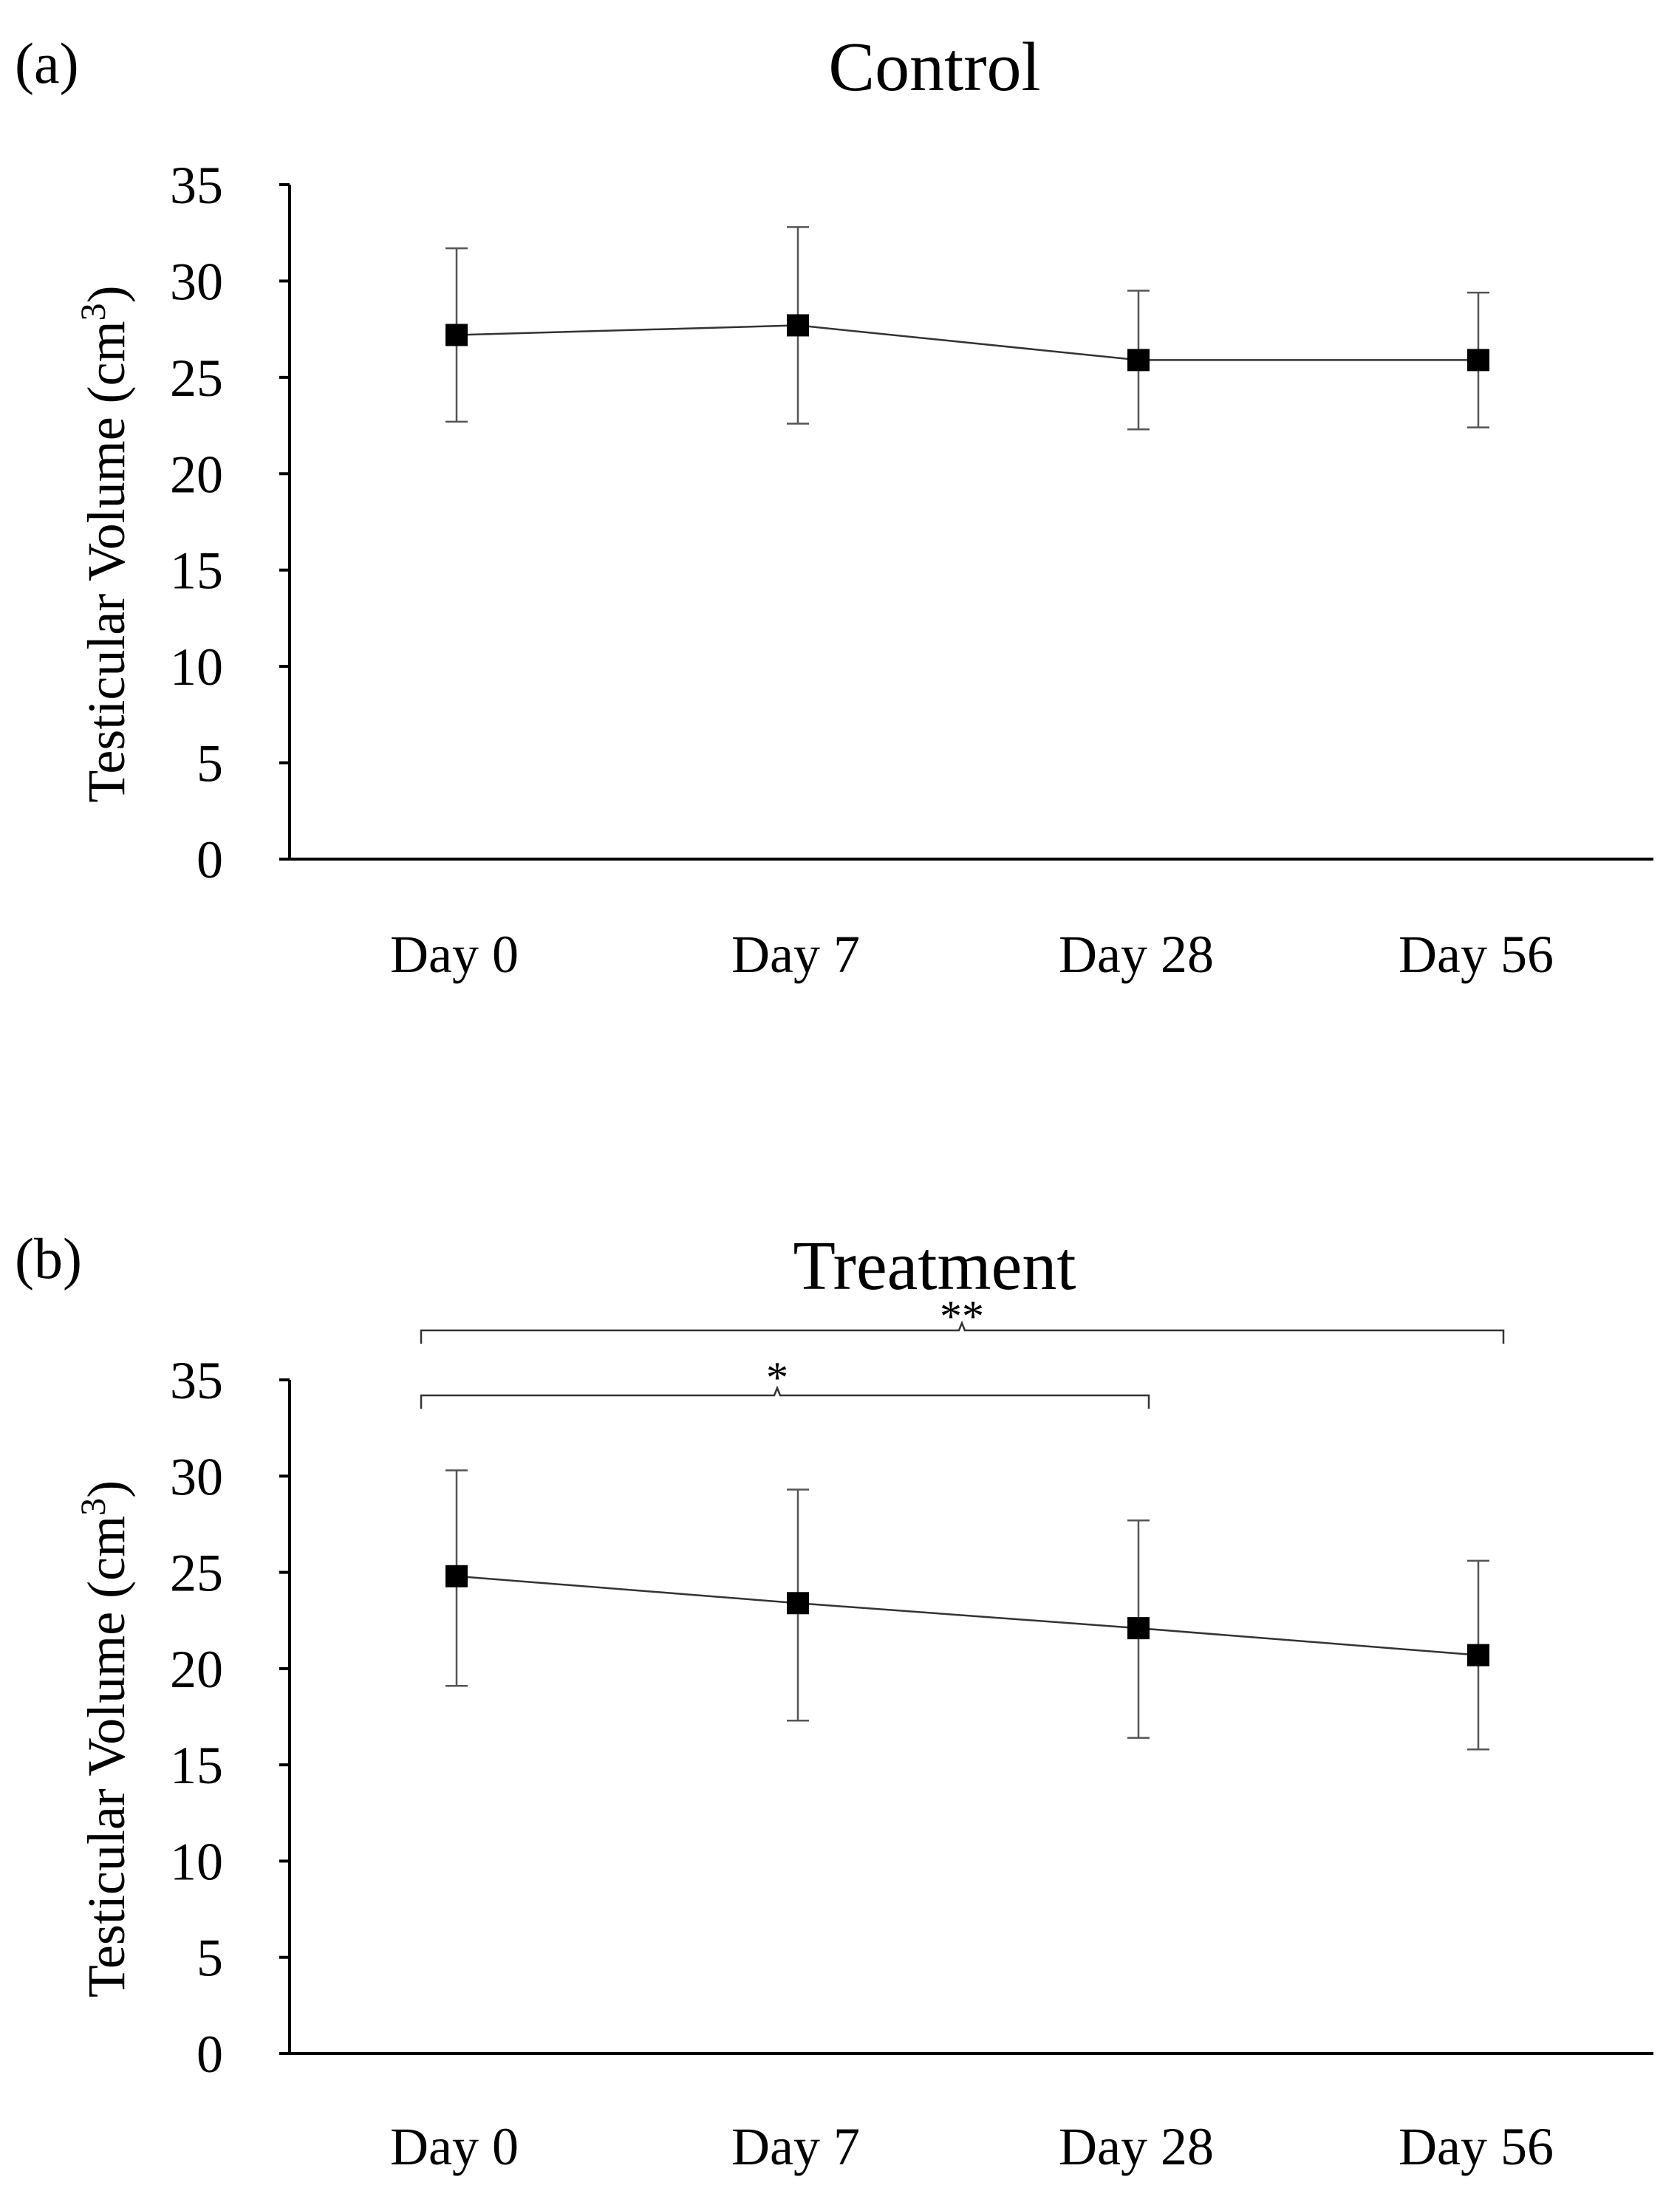 The height and width of the screenshot is (2205, 1680). I want to click on significance-bracket: **, so click(962, 1318).